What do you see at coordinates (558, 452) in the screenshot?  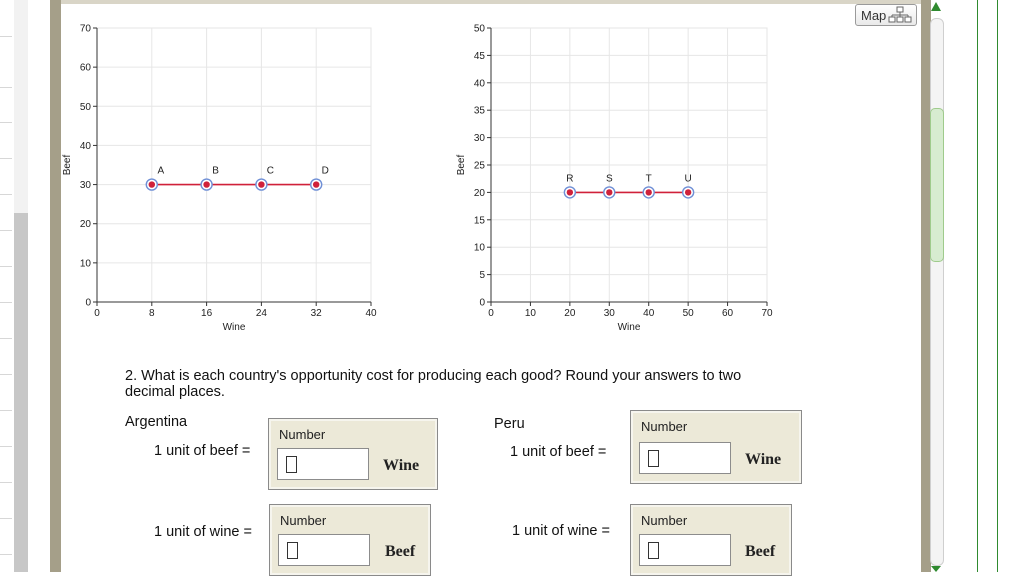 I see `peru-beef-label: 1 unit of beef =` at bounding box center [558, 452].